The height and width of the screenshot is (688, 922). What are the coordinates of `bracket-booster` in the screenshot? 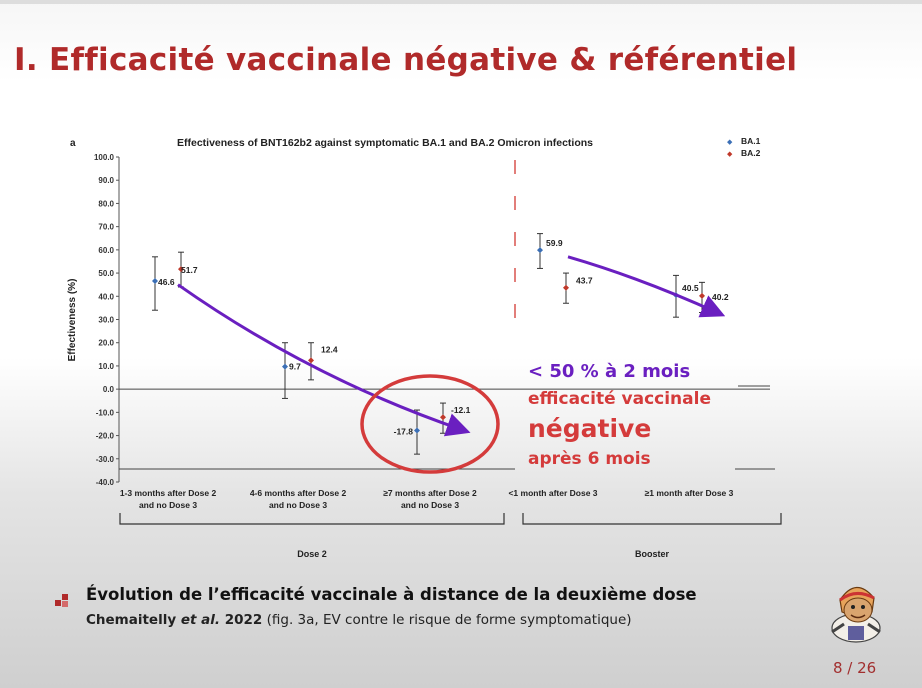 It's located at (652, 519).